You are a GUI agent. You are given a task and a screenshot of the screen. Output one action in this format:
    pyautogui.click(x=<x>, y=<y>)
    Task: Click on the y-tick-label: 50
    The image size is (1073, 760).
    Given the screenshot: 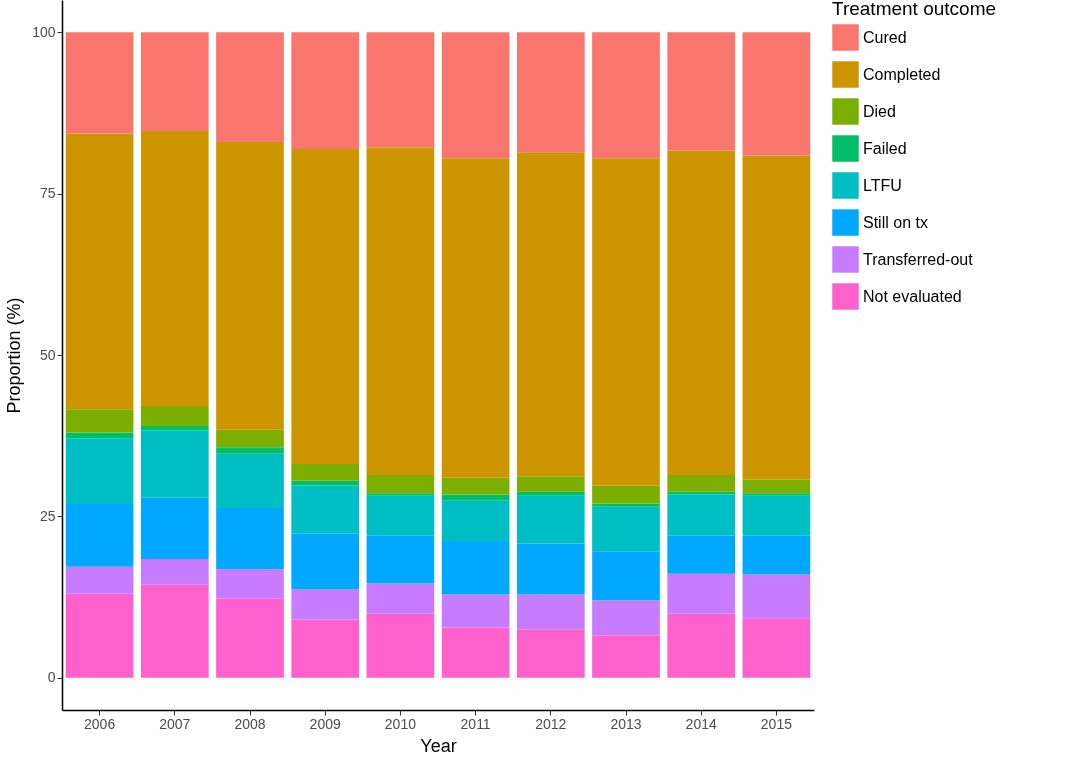 What is the action you would take?
    pyautogui.click(x=47, y=354)
    